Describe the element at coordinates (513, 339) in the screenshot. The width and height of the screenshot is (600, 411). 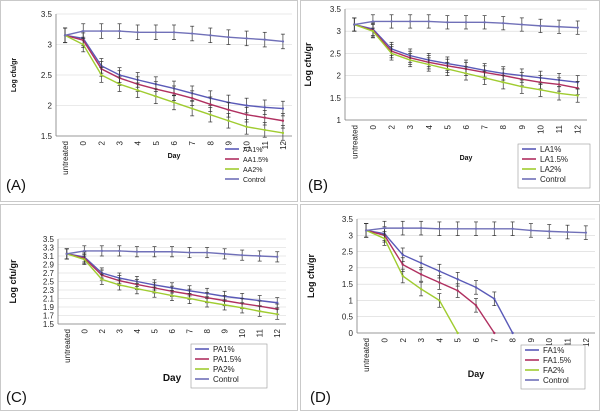
I see `x-tick-label: 8` at that location.